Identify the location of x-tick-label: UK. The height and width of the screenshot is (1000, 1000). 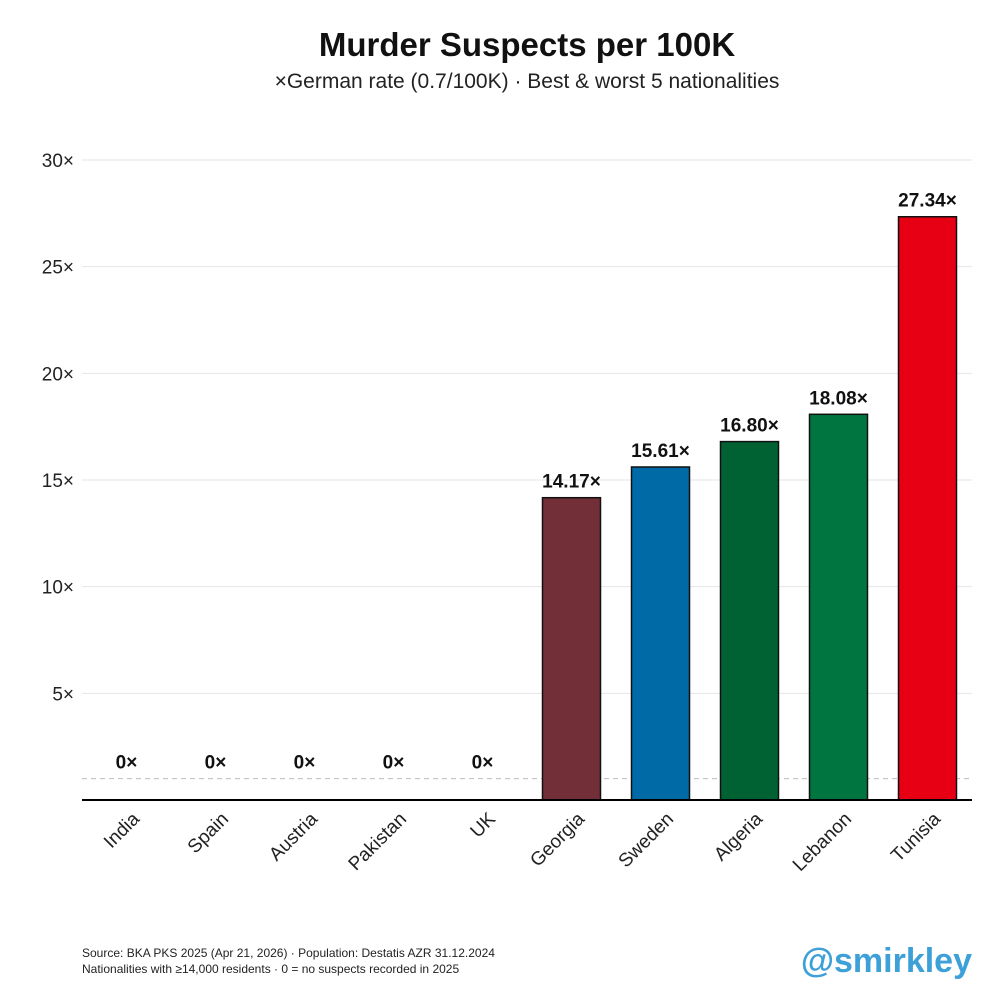
(484, 825).